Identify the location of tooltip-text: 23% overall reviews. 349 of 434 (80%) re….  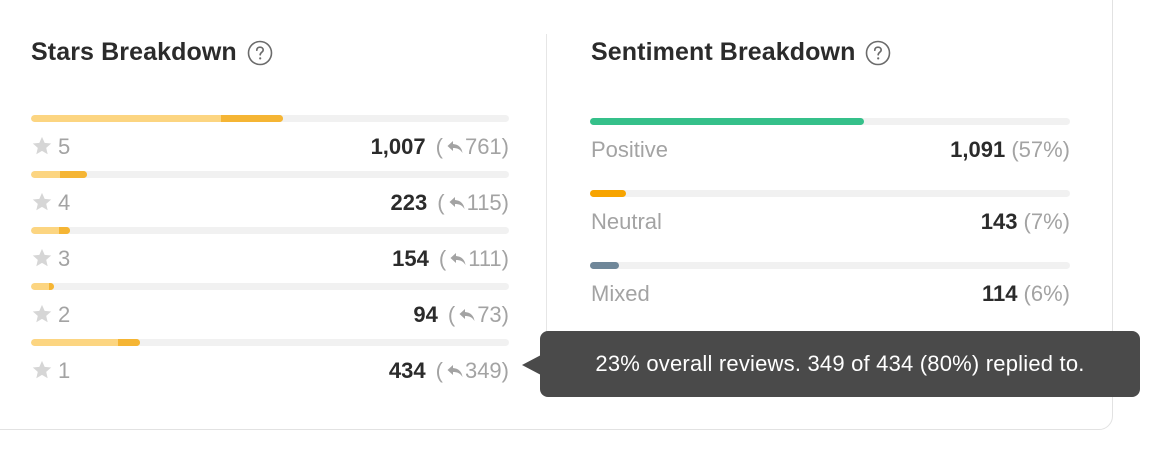
(840, 363).